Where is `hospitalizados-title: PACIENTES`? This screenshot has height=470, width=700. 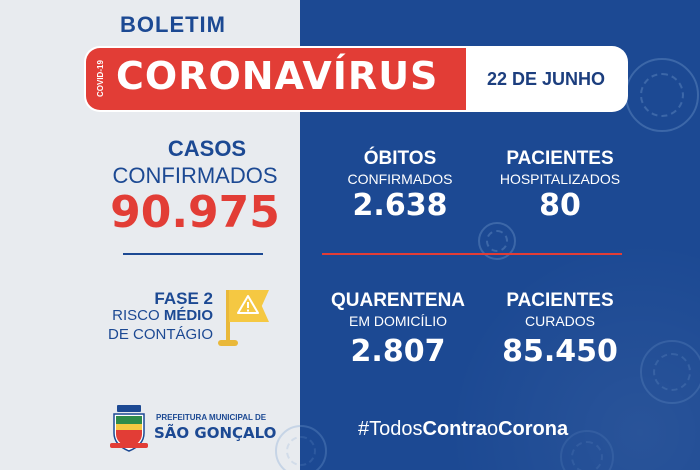
hospitalizados-title: PACIENTES is located at coordinates (560, 158).